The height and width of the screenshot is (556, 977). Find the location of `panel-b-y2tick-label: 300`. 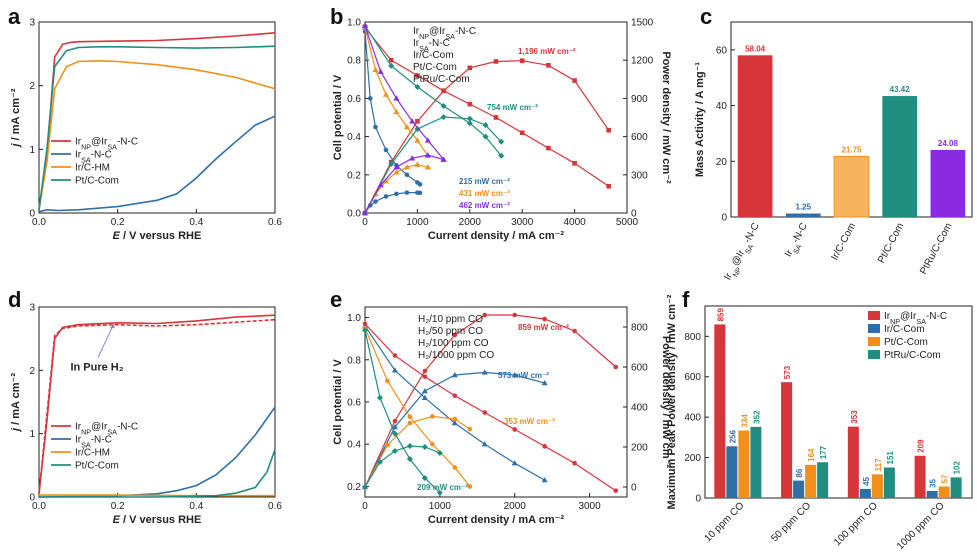

panel-b-y2tick-label: 300 is located at coordinates (639, 175).